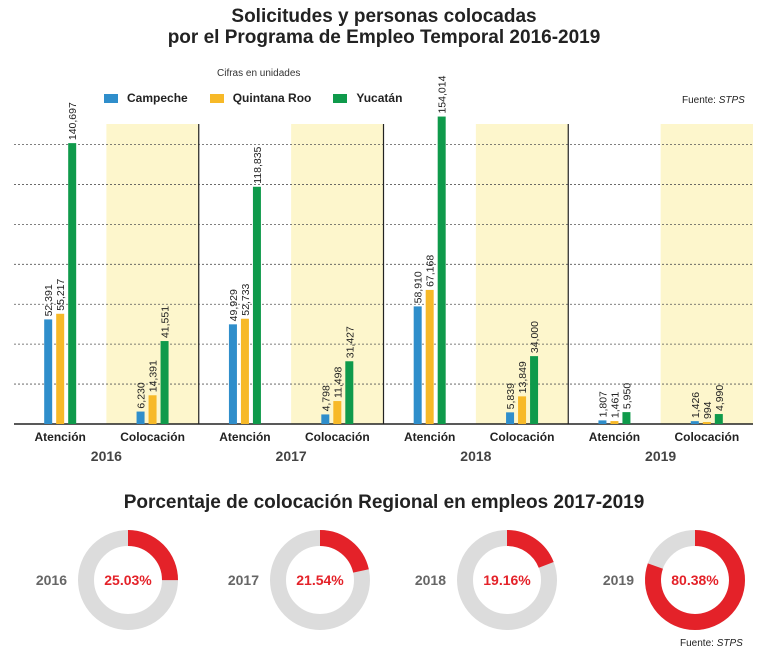 This screenshot has width=768, height=658. I want to click on legend-label-campeche: Campeche, so click(157, 98).